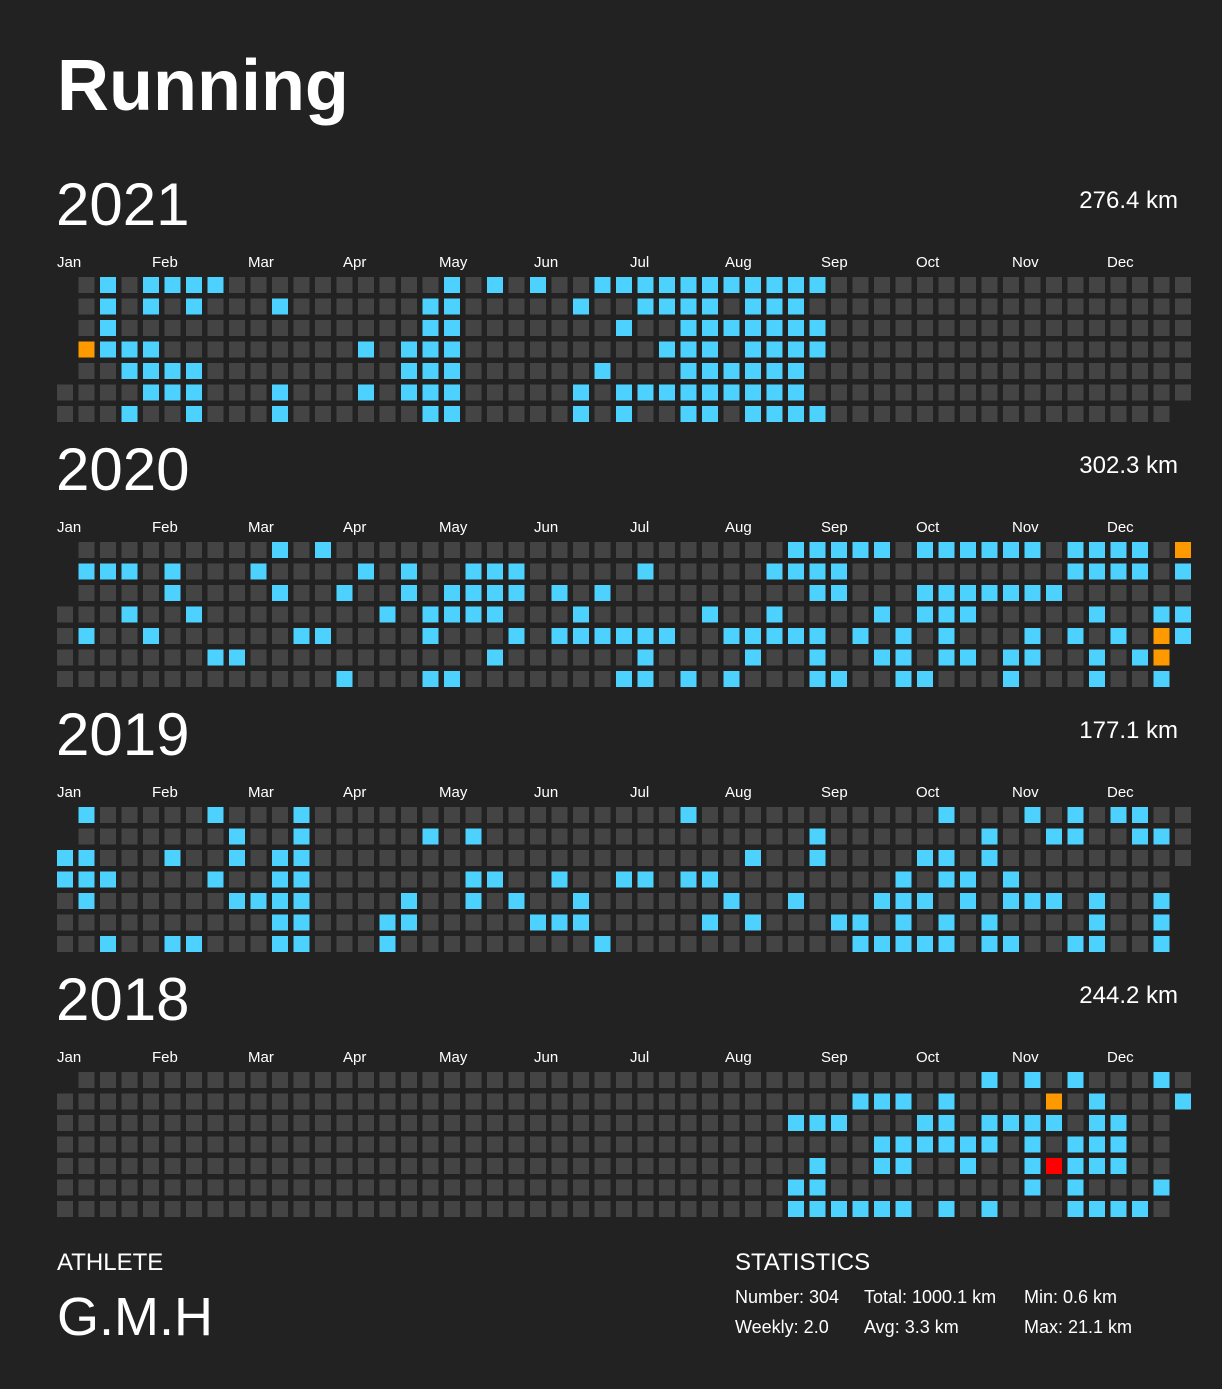 The image size is (1222, 1389). Describe the element at coordinates (1120, 792) in the screenshot. I see `month-label: Dec` at that location.